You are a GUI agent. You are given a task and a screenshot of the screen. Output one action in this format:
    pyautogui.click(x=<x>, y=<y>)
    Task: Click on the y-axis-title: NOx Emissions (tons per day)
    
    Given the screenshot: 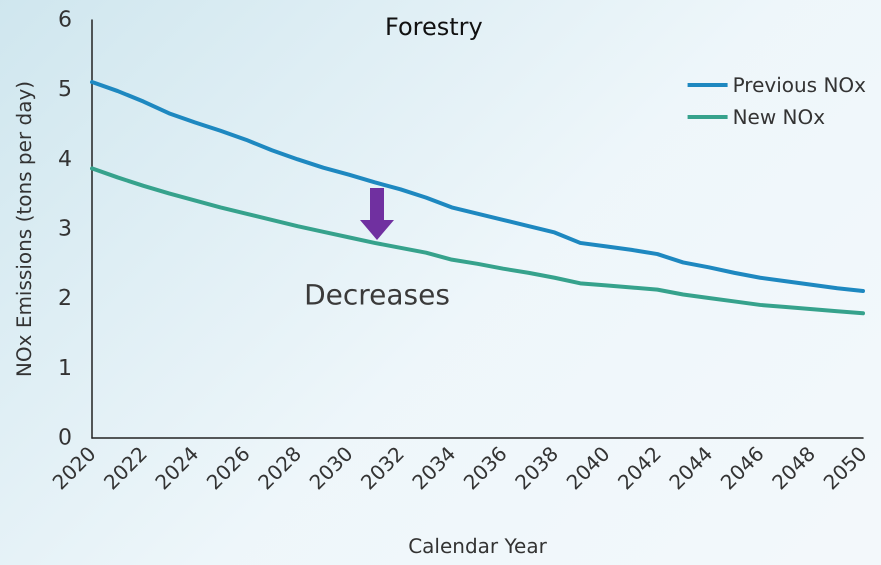 What is the action you would take?
    pyautogui.click(x=24, y=229)
    